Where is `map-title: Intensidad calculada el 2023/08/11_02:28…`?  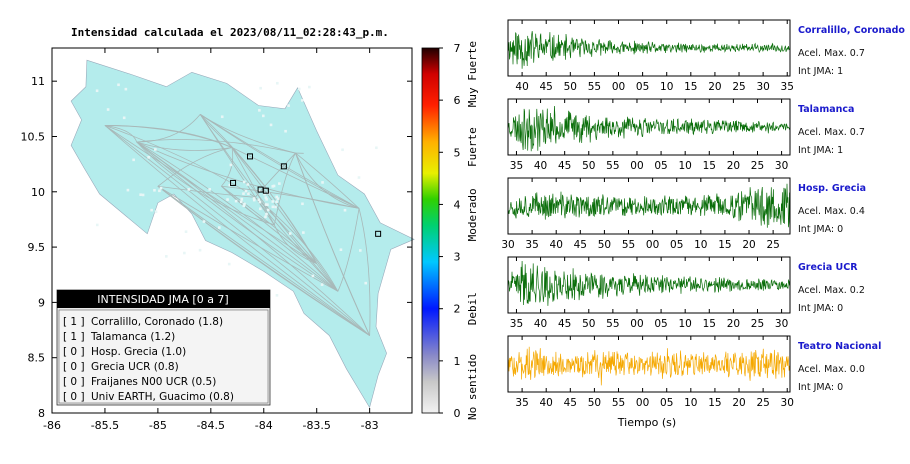
map-title: Intensidad calculada el 2023/08/11_02:28… is located at coordinates (230, 32).